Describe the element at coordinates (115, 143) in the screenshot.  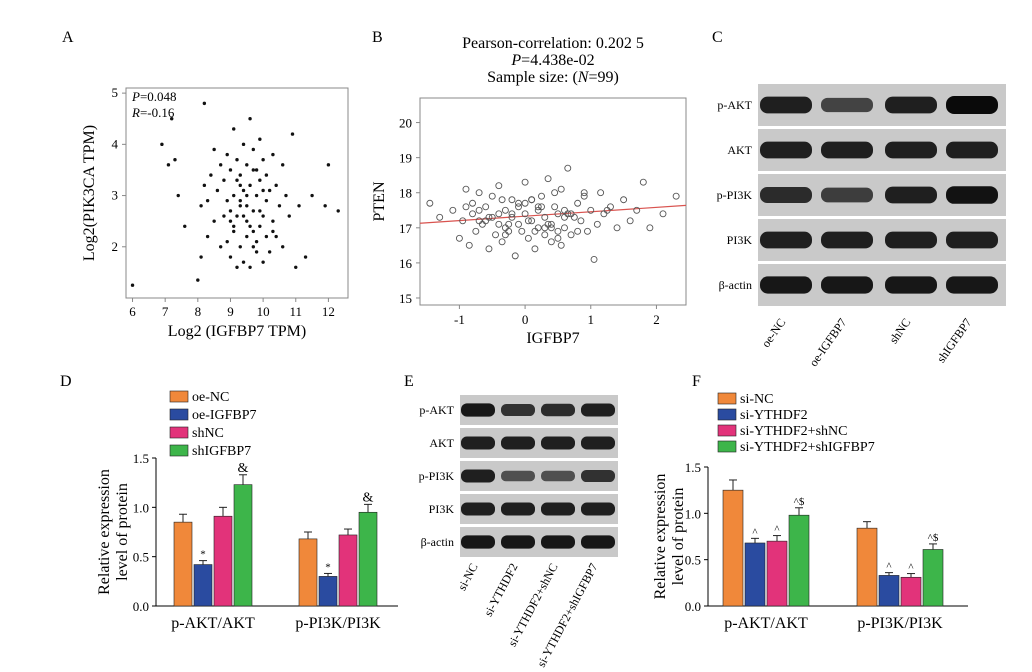
I see `y-tick-label: 4` at that location.